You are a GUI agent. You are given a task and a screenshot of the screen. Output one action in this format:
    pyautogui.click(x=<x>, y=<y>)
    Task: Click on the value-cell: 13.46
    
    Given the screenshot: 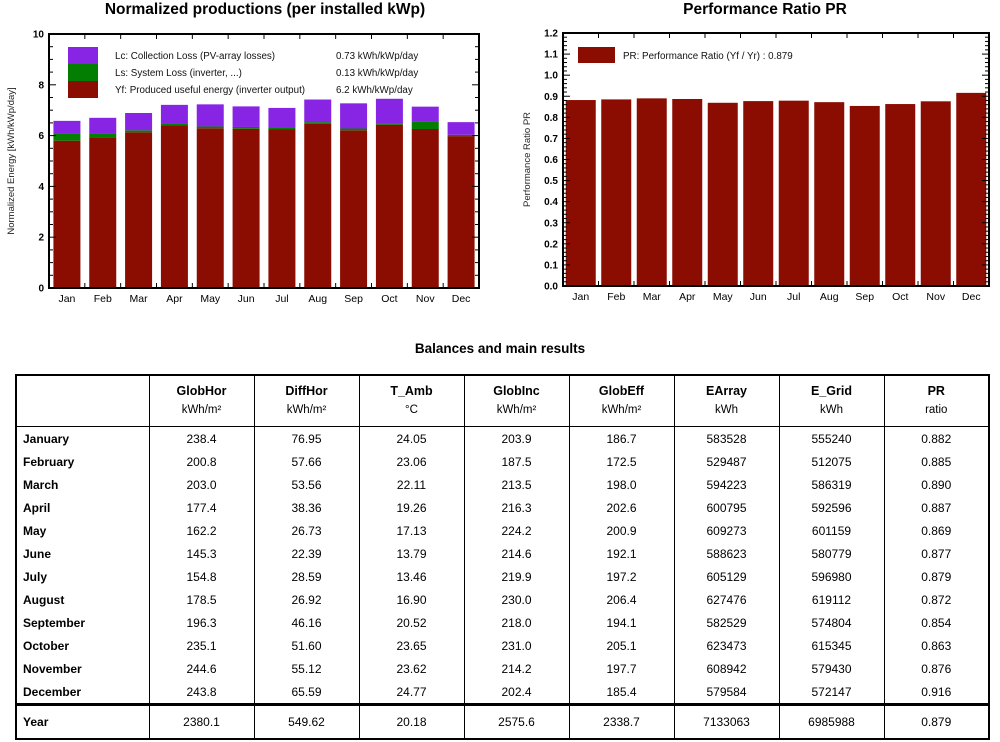 What is the action you would take?
    pyautogui.click(x=411, y=576)
    